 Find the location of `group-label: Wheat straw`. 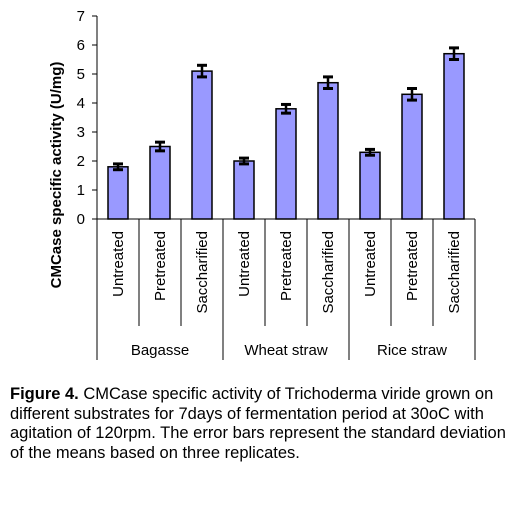

group-label: Wheat straw is located at coordinates (286, 350).